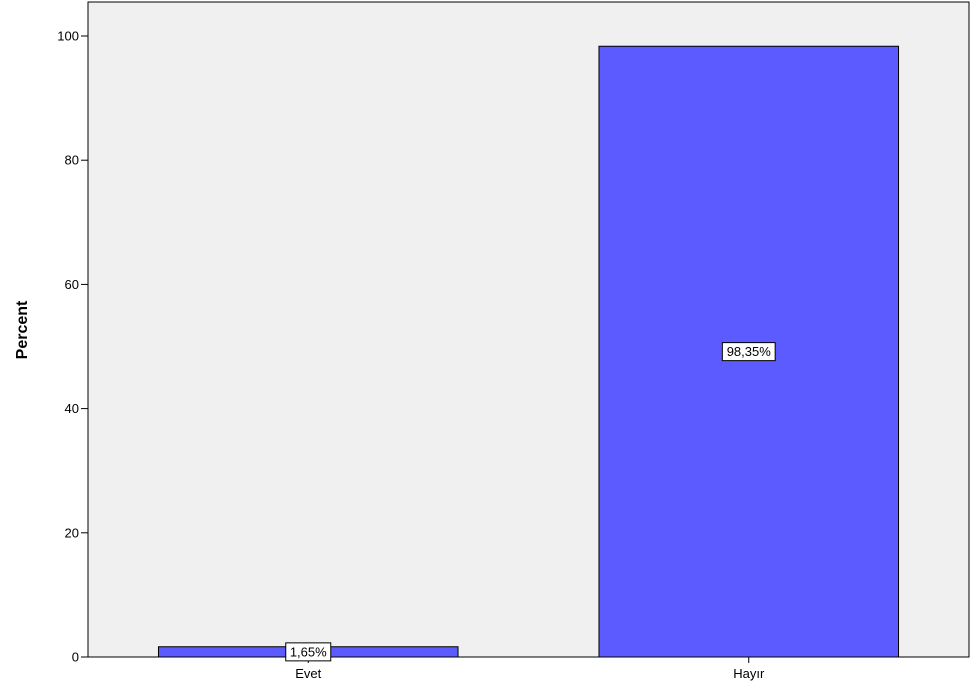 This screenshot has width=971, height=690. What do you see at coordinates (75, 657) in the screenshot?
I see `y-tick-label: 0` at bounding box center [75, 657].